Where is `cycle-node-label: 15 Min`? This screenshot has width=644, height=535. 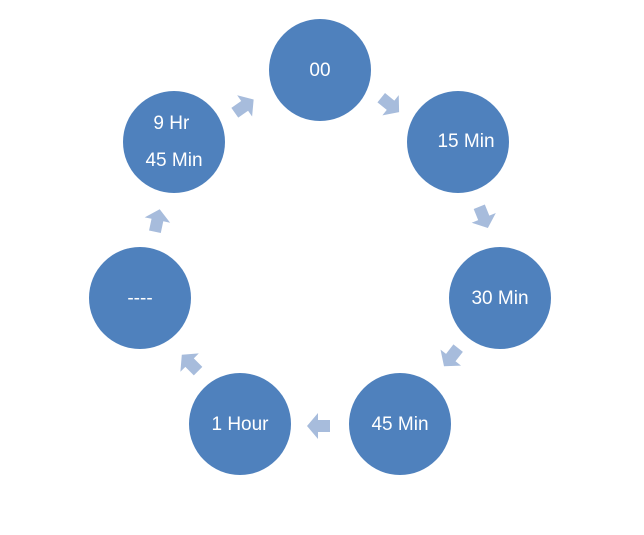
cycle-node-label: 15 Min is located at coordinates (465, 141).